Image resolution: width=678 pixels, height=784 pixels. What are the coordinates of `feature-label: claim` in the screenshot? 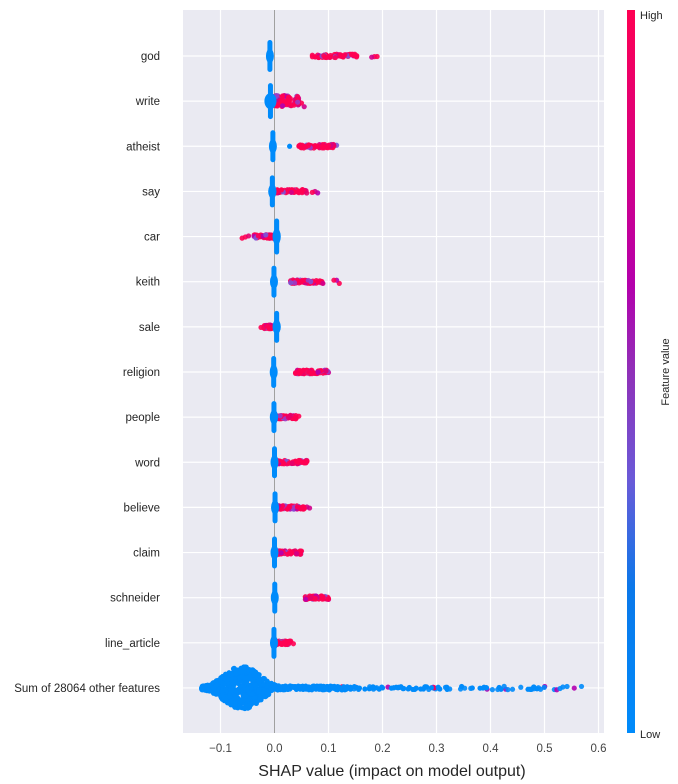 It's located at (146, 554).